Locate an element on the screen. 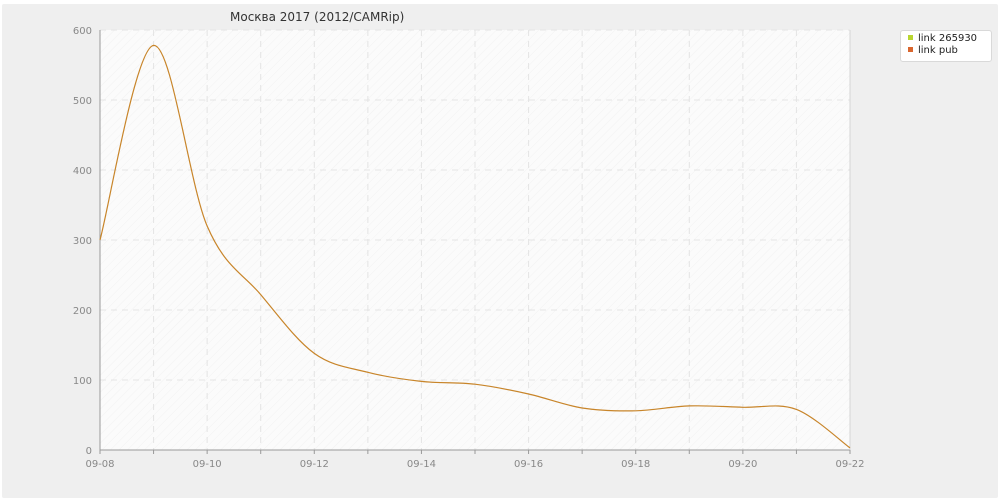 The height and width of the screenshot is (500, 1000). y-tick-label: 200 is located at coordinates (82, 311).